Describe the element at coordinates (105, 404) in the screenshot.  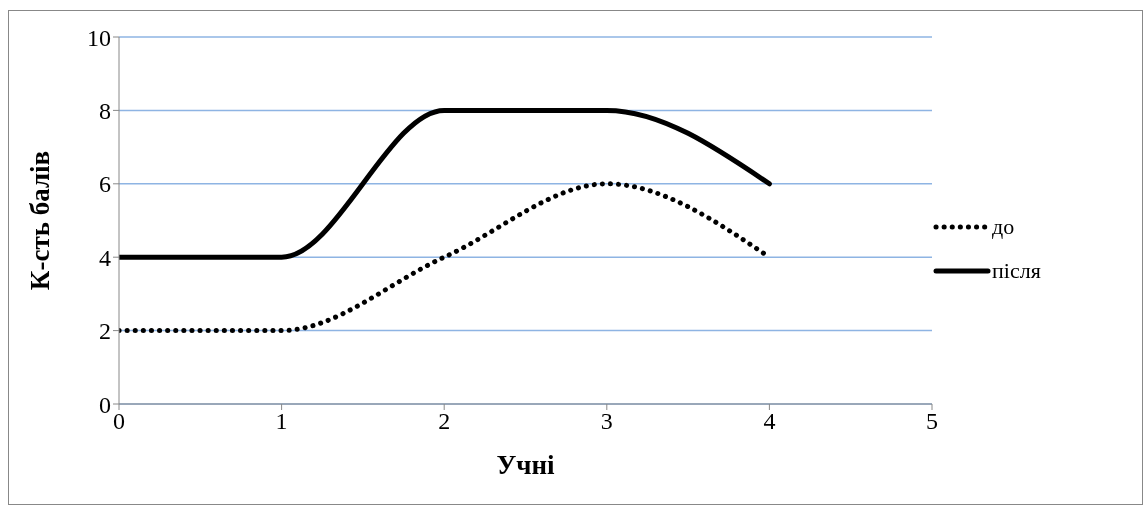
I see `y-tick-label: 0` at that location.